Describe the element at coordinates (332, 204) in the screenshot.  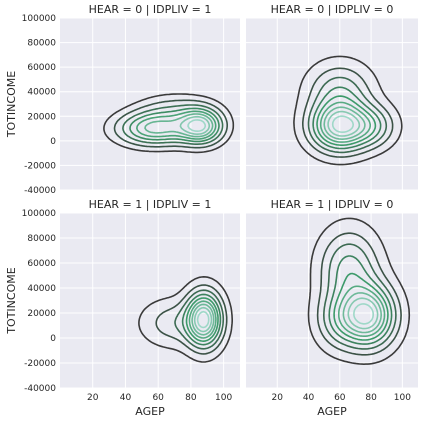
I see `panel-title: HEAR = 1 | IDPLIV = 0` at that location.